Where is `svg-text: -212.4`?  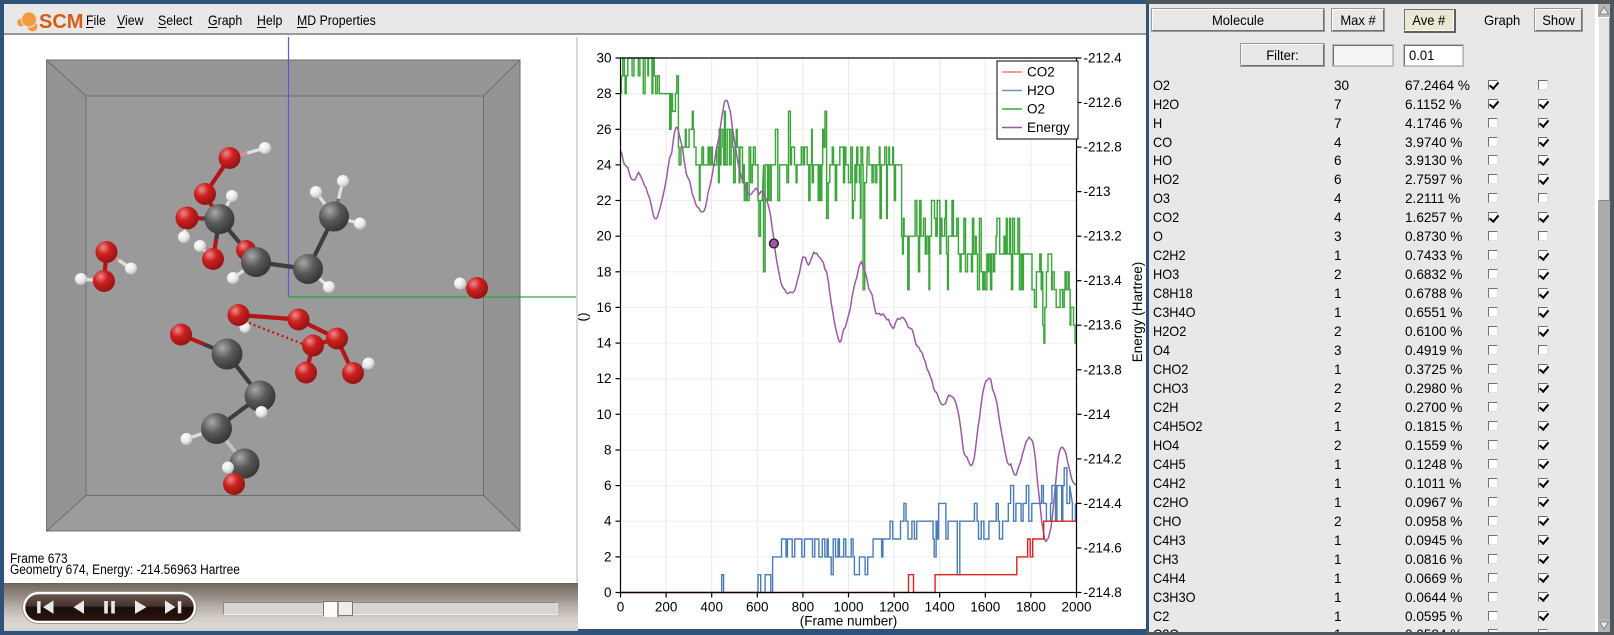
svg-text: -212.4 is located at coordinates (1103, 58).